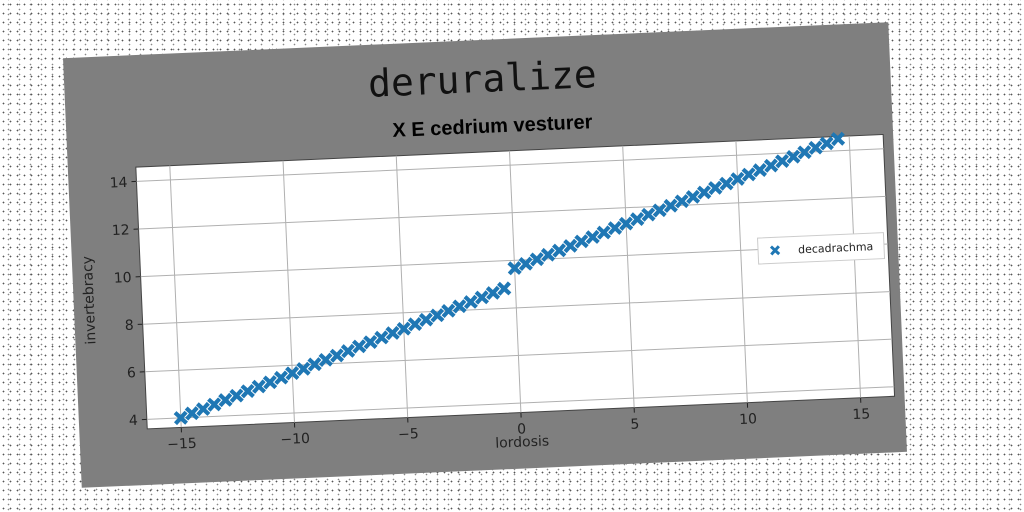  I want to click on legend-box, so click(821, 248).